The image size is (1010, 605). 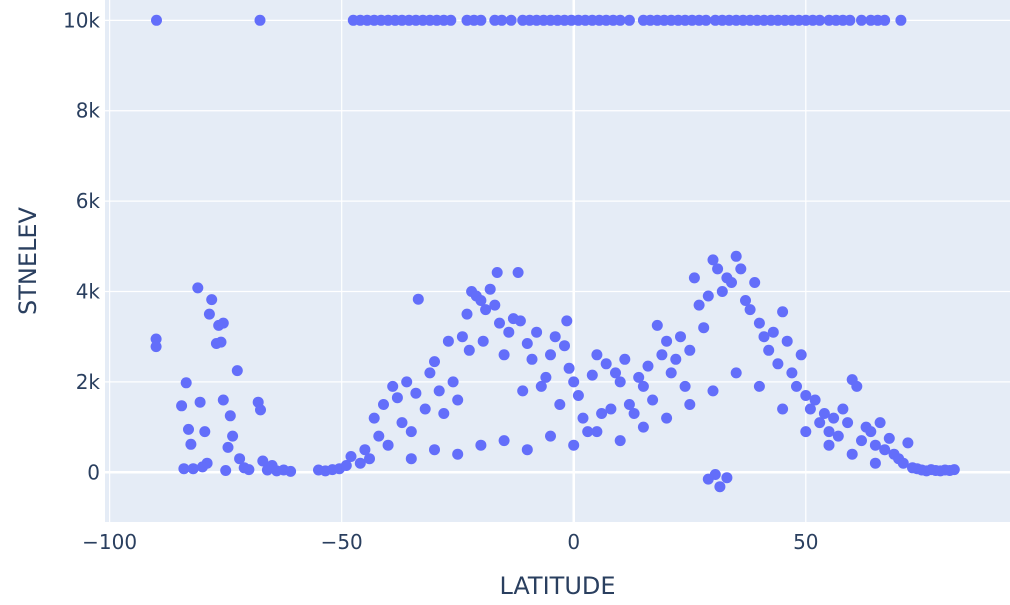 I want to click on x-tick-label: 0, so click(x=573, y=542).